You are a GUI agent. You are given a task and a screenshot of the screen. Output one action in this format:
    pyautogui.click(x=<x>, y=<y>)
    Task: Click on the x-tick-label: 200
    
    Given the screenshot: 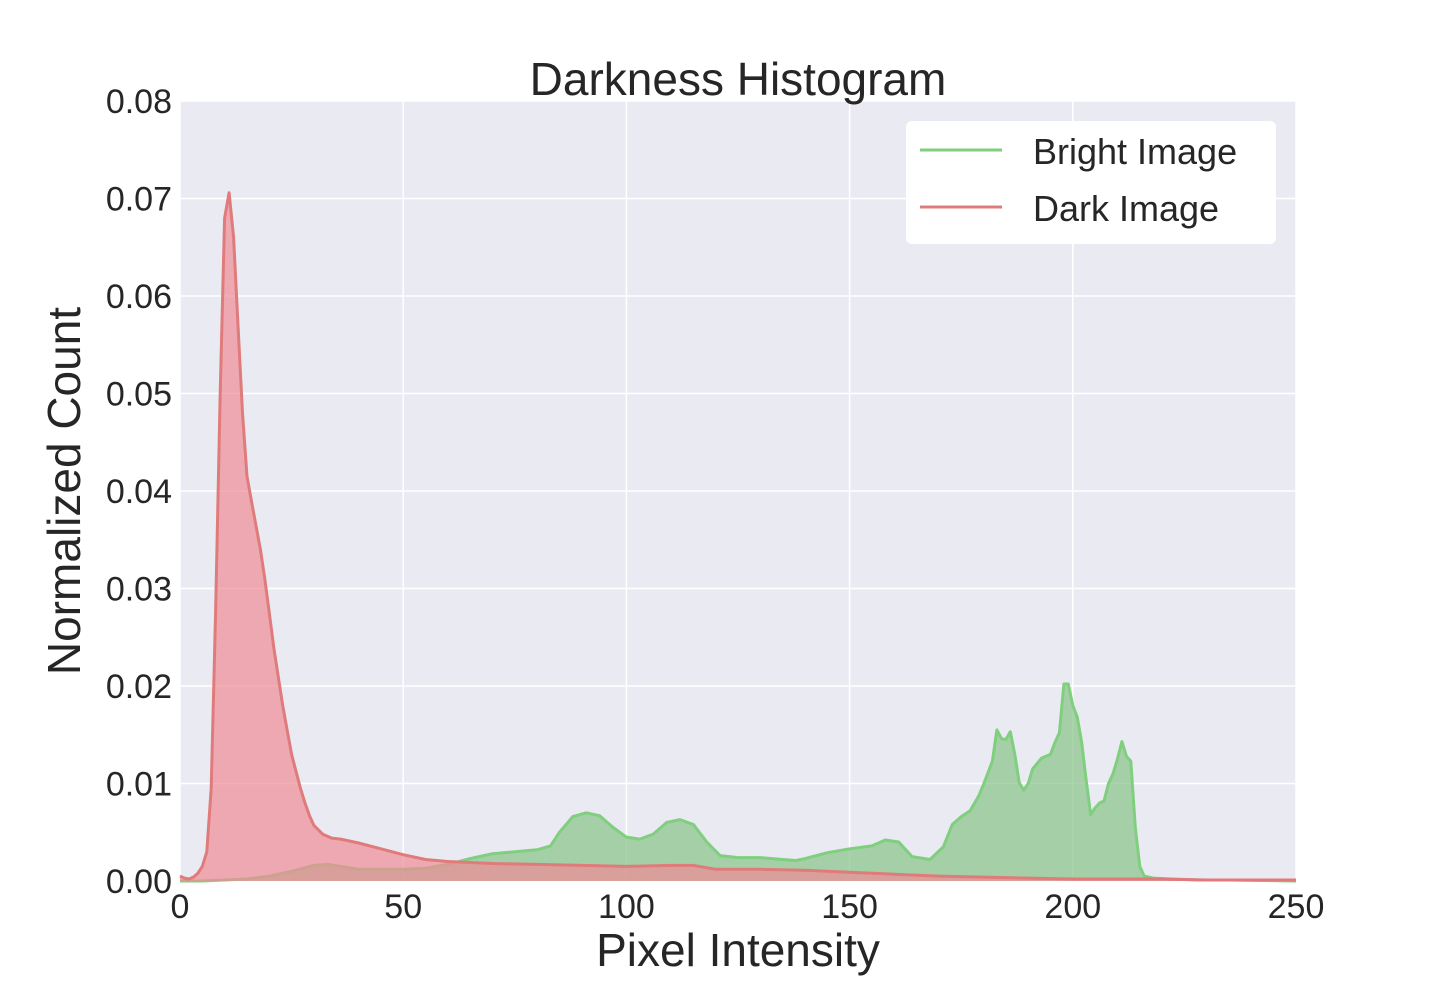 What is the action you would take?
    pyautogui.click(x=1072, y=907)
    